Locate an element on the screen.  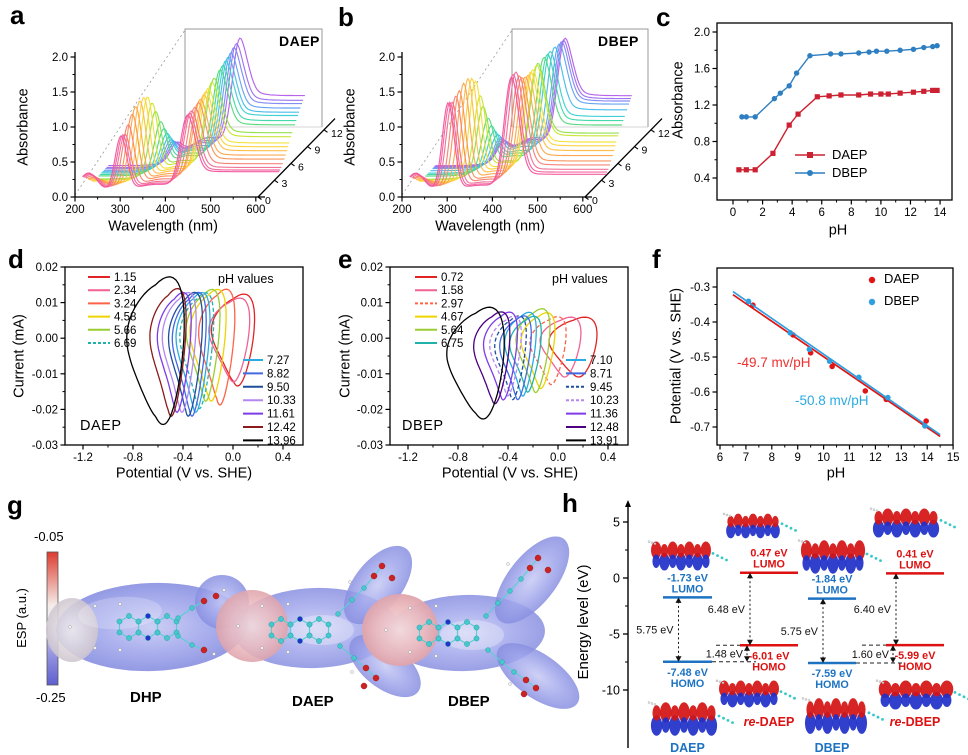
svg-text: 9.45 is located at coordinates (601, 388).